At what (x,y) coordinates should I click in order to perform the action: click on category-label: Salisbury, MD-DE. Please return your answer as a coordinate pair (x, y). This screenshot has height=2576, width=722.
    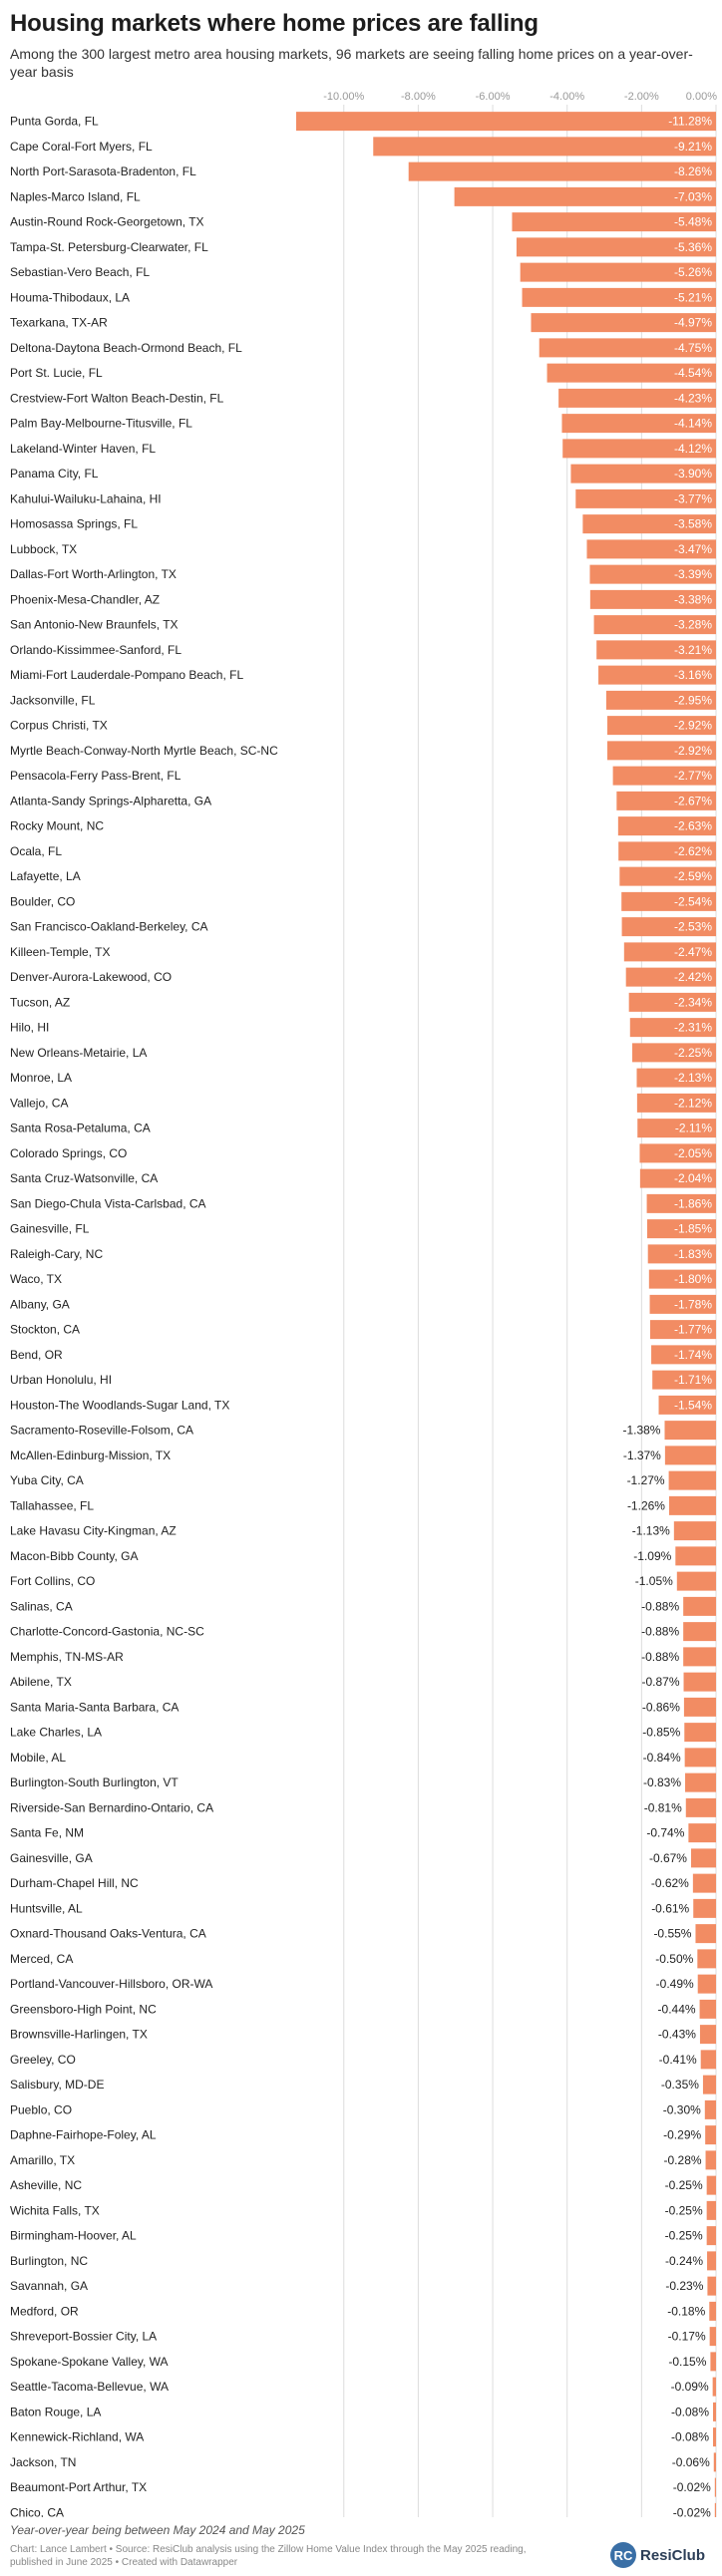
    Looking at the image, I should click on (57, 2085).